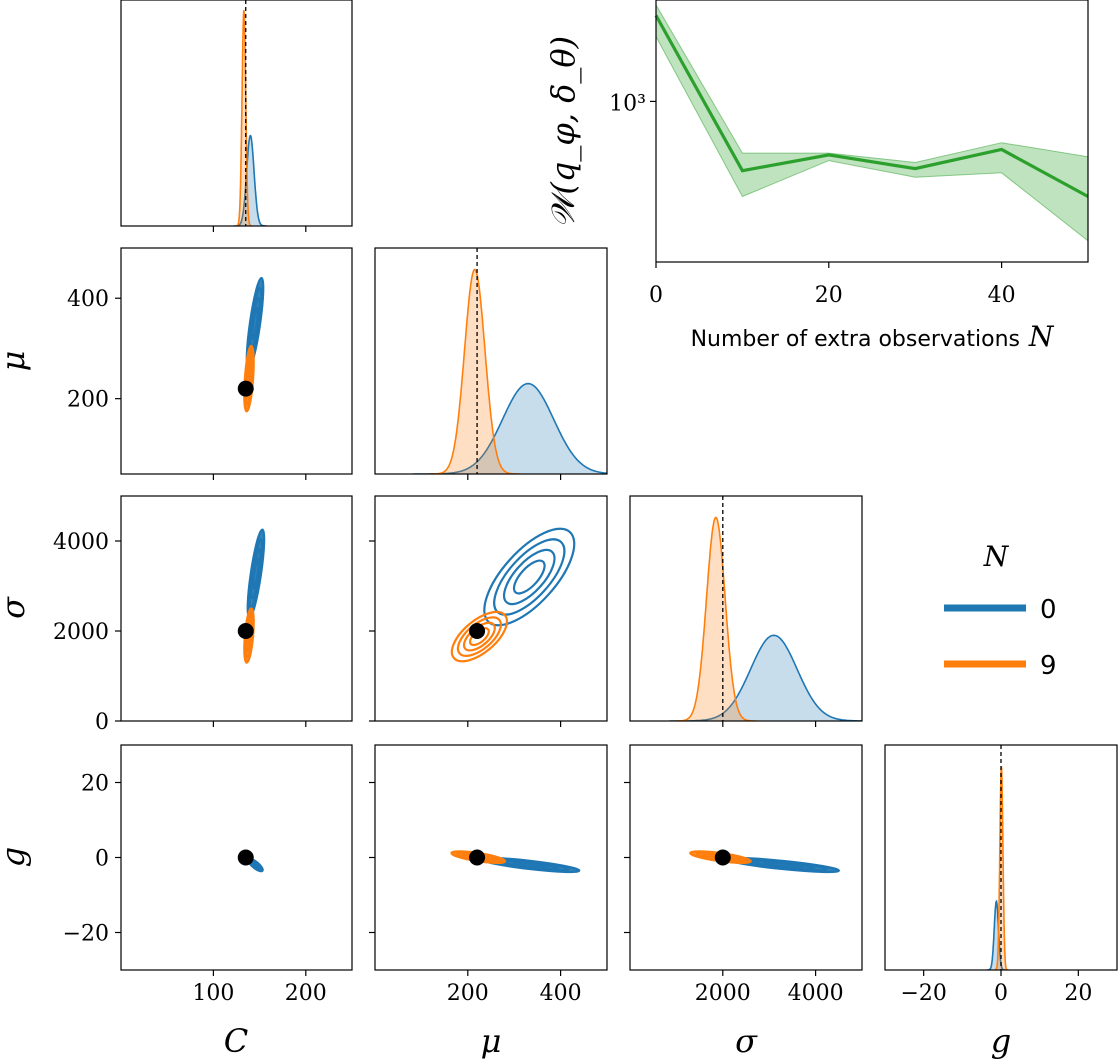  What do you see at coordinates (102, 859) in the screenshot?
I see `pair-C-g-ytick-label: 0` at bounding box center [102, 859].